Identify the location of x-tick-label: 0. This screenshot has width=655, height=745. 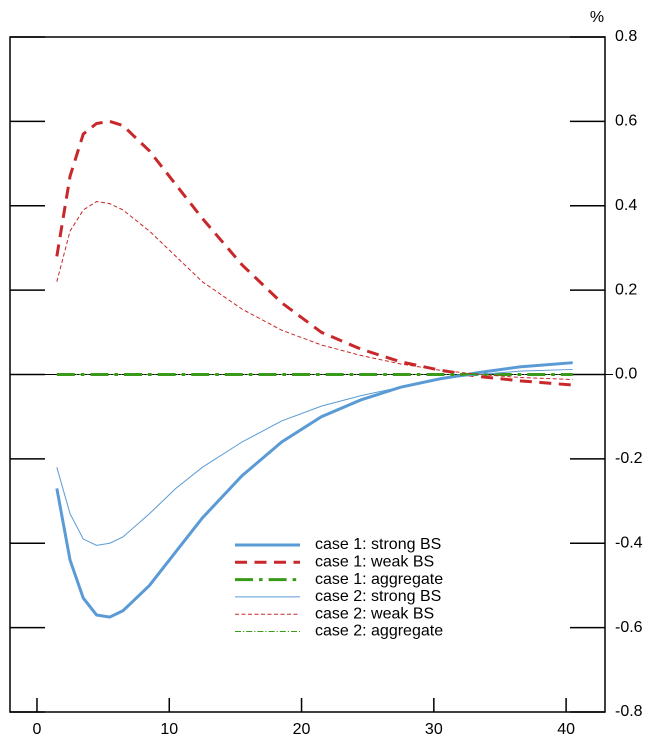
(37, 729).